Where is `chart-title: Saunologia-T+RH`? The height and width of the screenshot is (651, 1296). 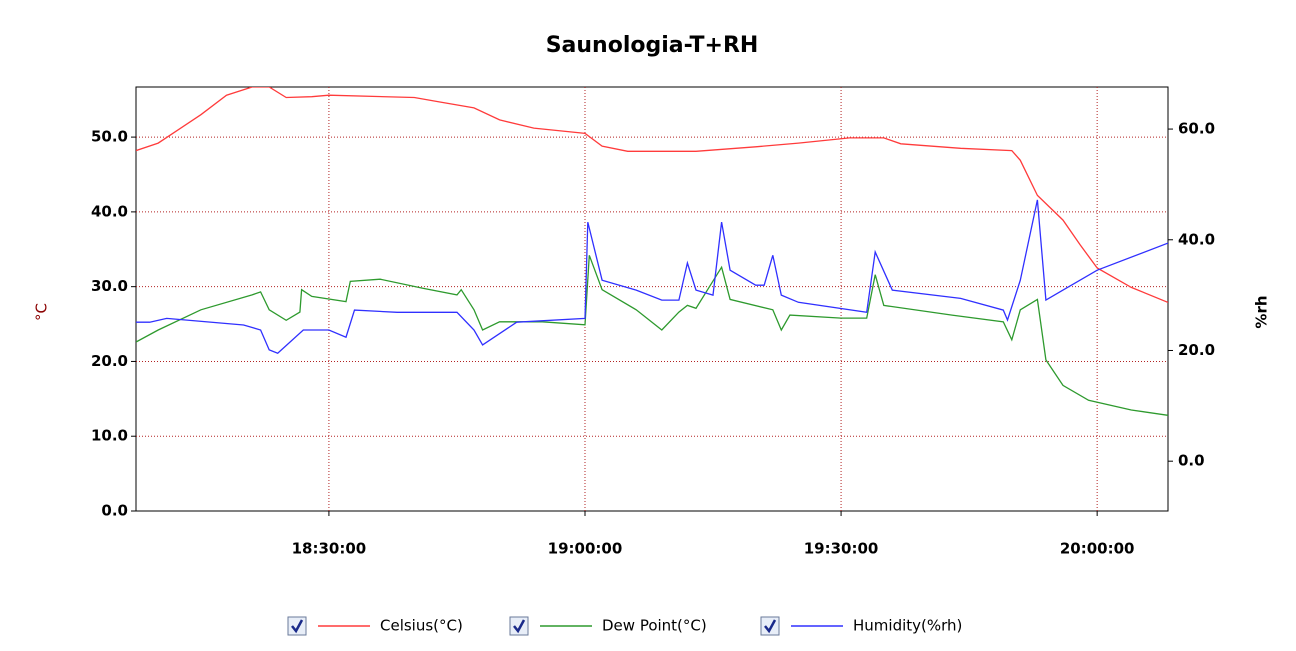
chart-title: Saunologia-T+RH is located at coordinates (652, 45).